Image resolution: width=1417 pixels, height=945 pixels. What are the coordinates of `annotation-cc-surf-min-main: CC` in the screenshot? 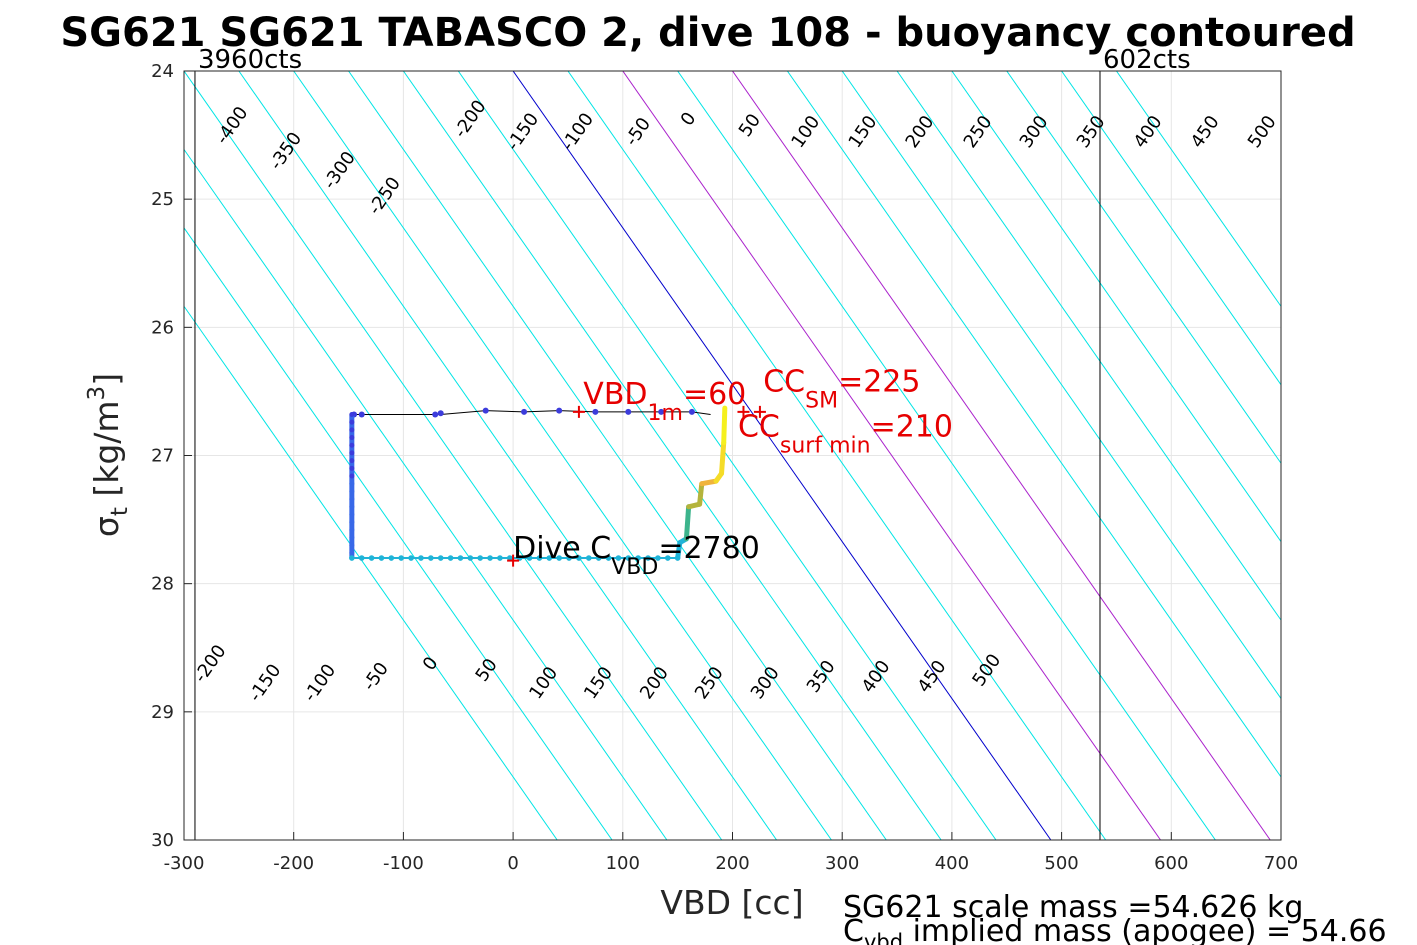 It's located at (759, 426).